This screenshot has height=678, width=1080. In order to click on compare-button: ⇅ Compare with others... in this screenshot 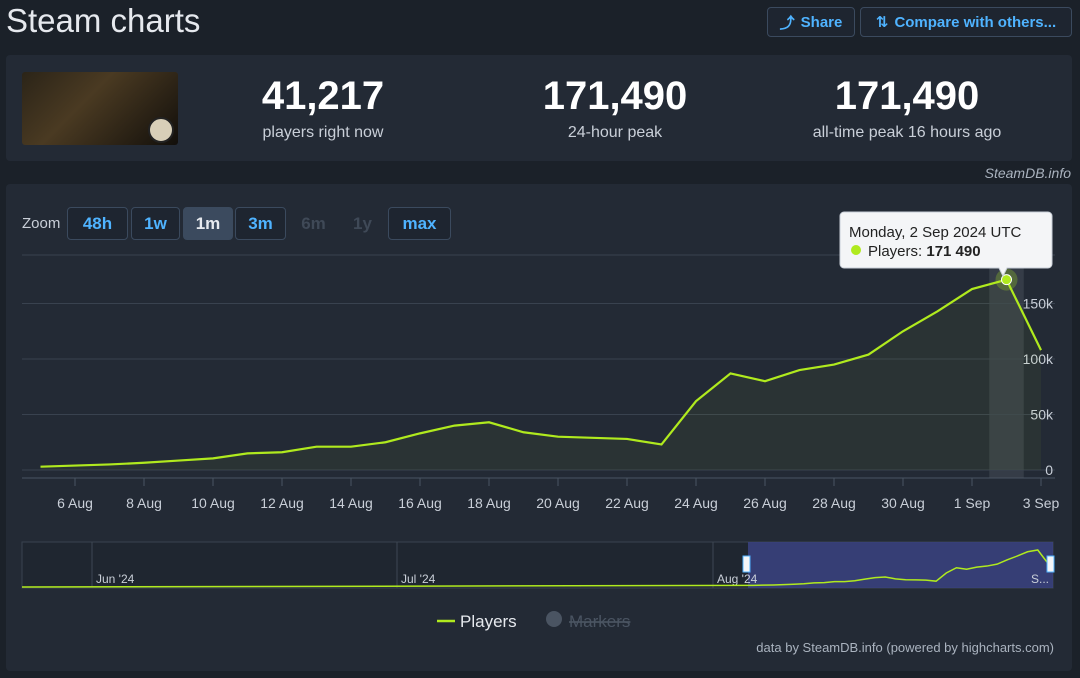, I will do `click(966, 22)`.